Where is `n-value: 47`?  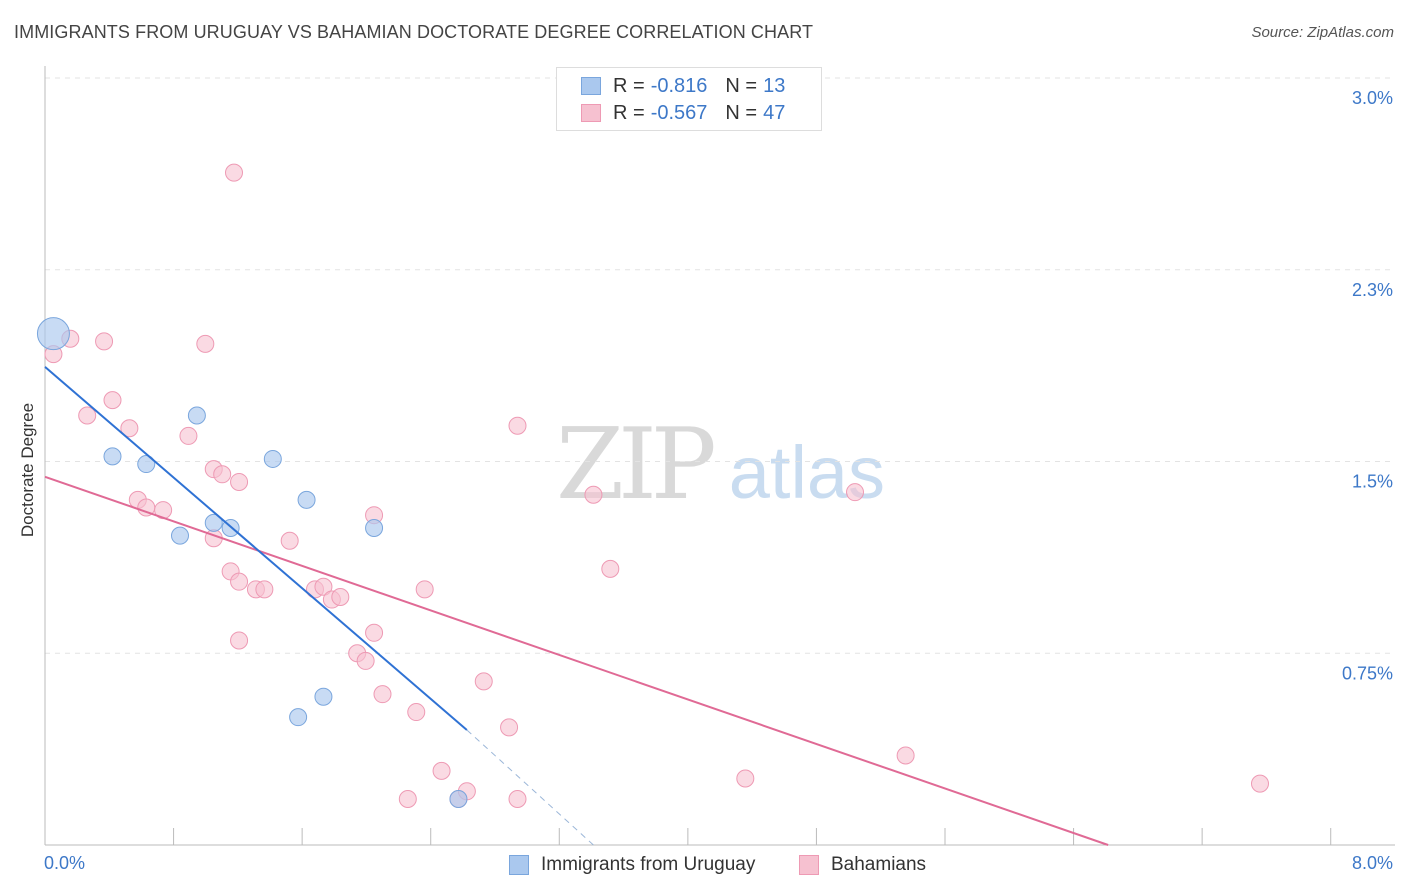
n-value: 47 is located at coordinates (774, 112).